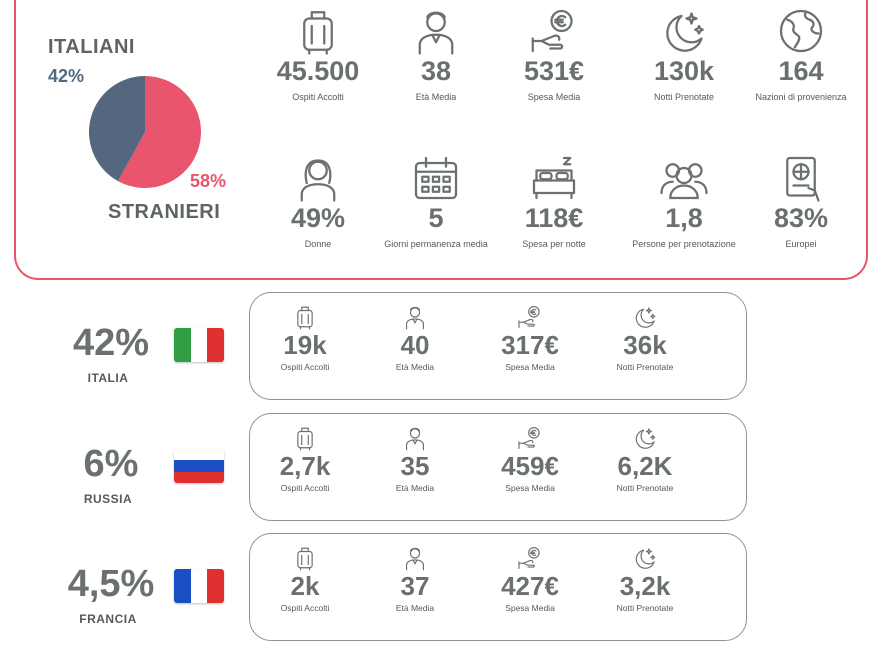 The height and width of the screenshot is (653, 871). I want to click on flag-francia-icon, so click(199, 586).